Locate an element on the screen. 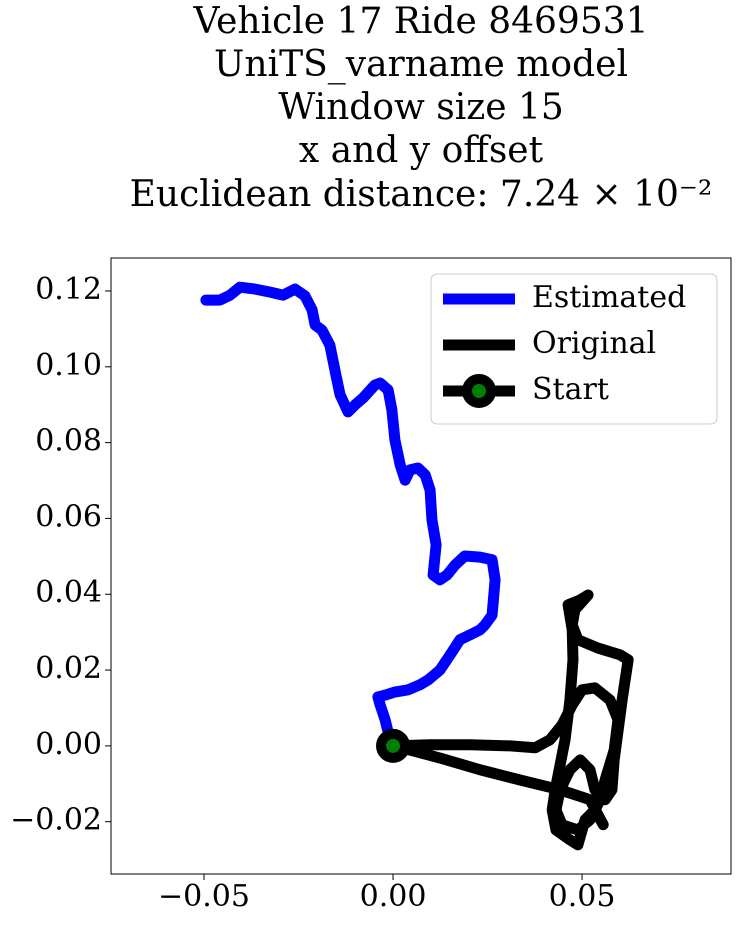 The width and height of the screenshot is (739, 925). x-tick-label: 0.00 is located at coordinates (393, 896).